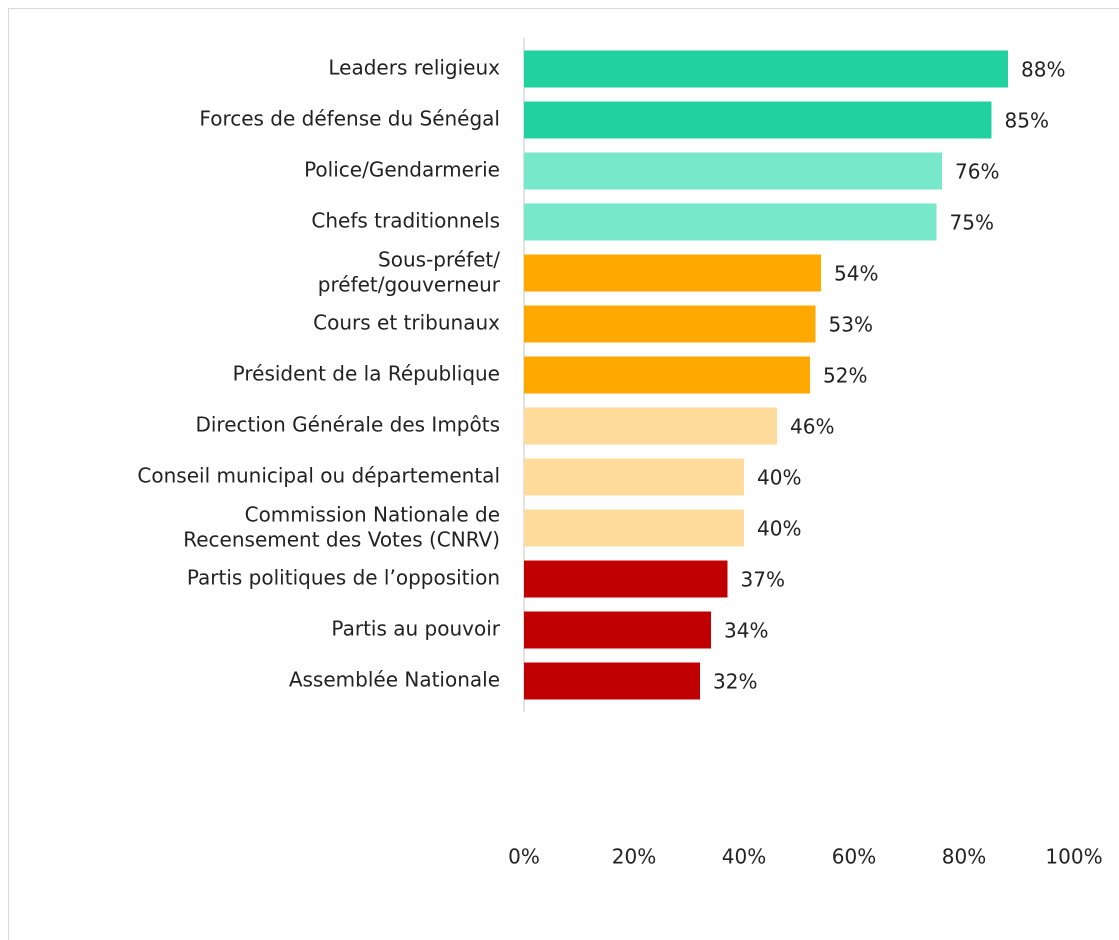  What do you see at coordinates (851, 325) in the screenshot?
I see `value-label: 53%` at bounding box center [851, 325].